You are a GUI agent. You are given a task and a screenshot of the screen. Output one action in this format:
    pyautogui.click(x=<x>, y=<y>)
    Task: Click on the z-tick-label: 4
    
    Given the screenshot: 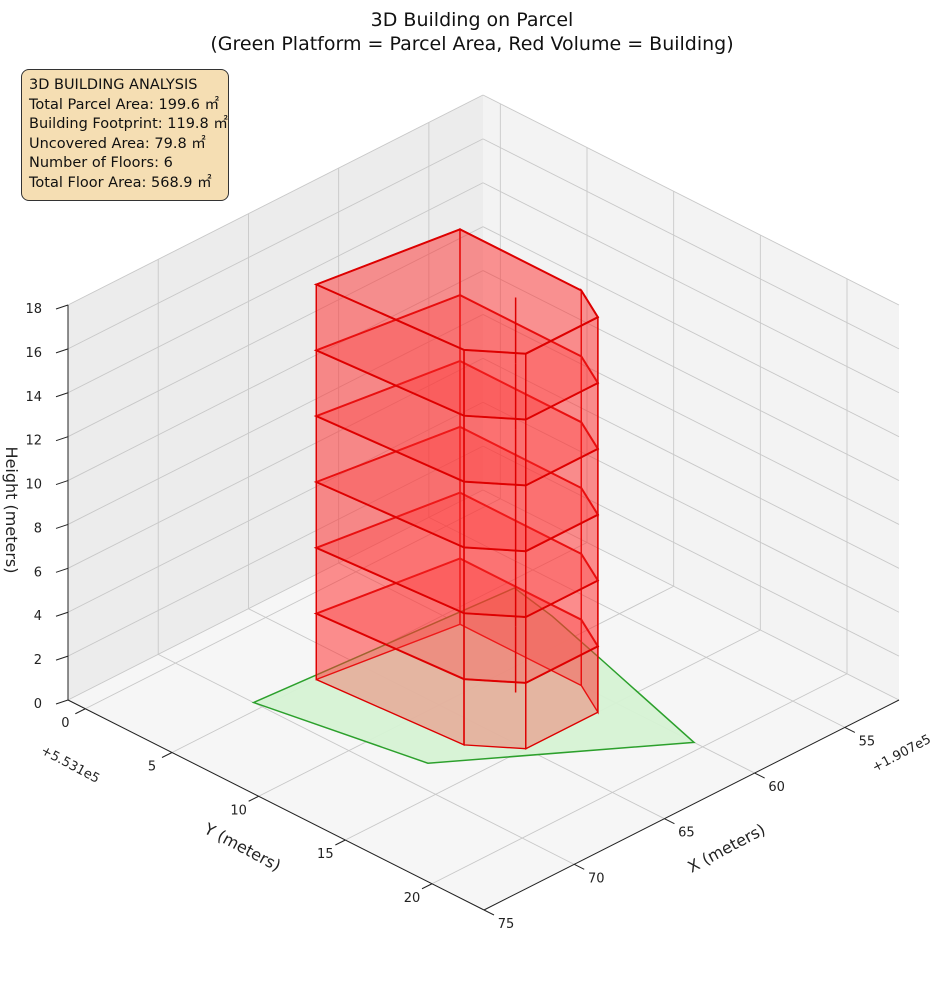 What is the action you would take?
    pyautogui.click(x=38, y=616)
    